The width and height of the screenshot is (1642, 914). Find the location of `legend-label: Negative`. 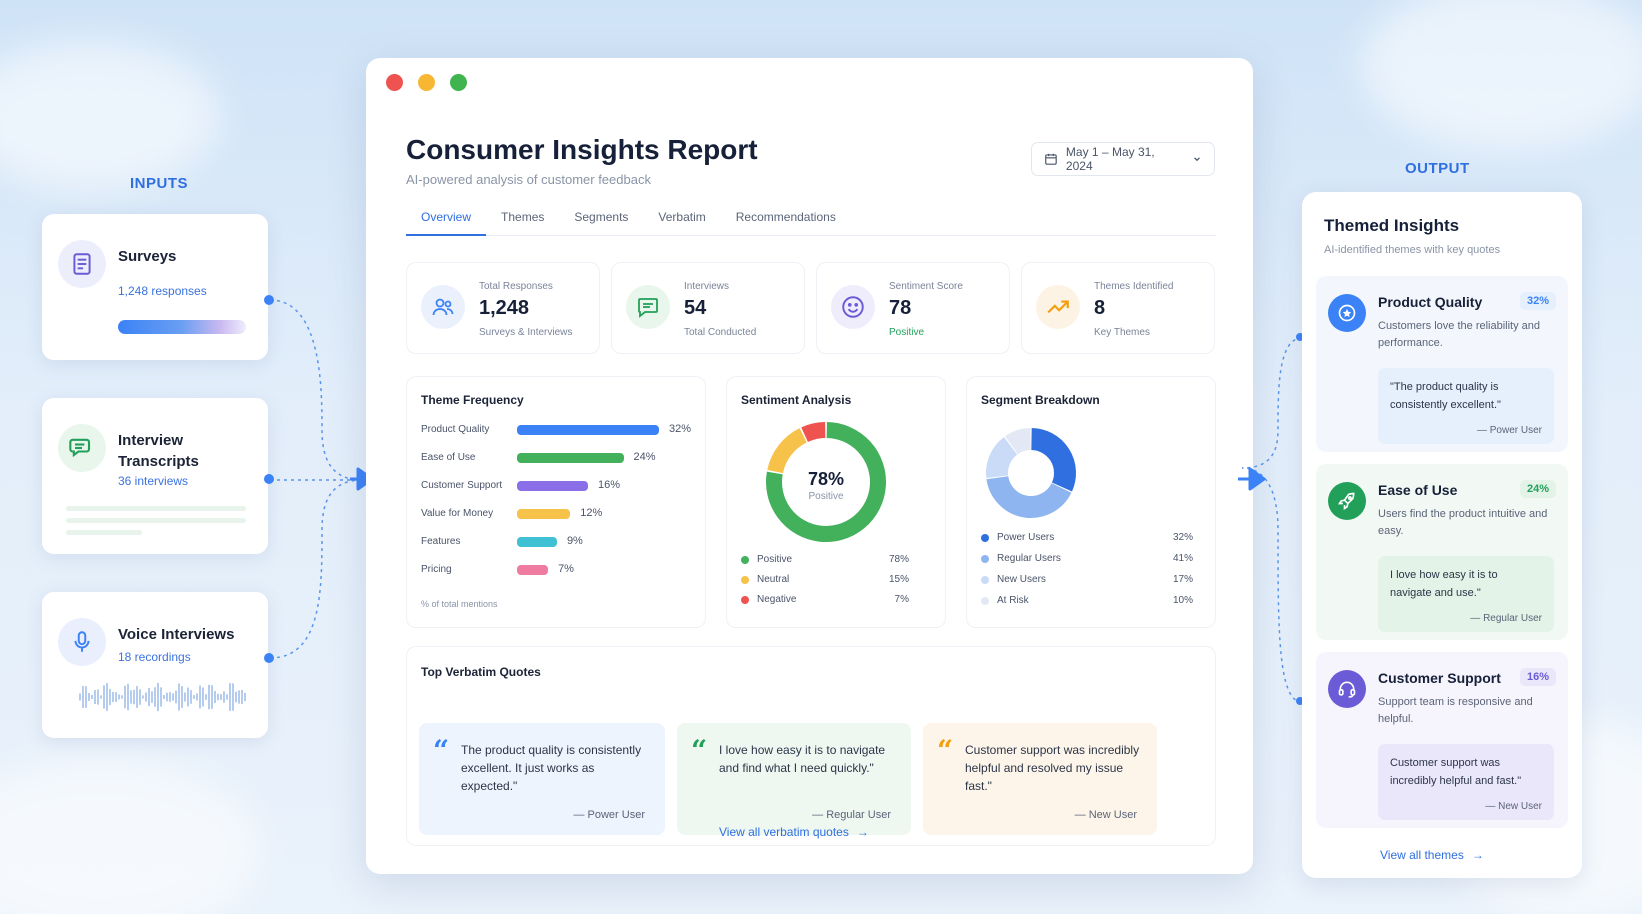

legend-label: Negative is located at coordinates (777, 599).